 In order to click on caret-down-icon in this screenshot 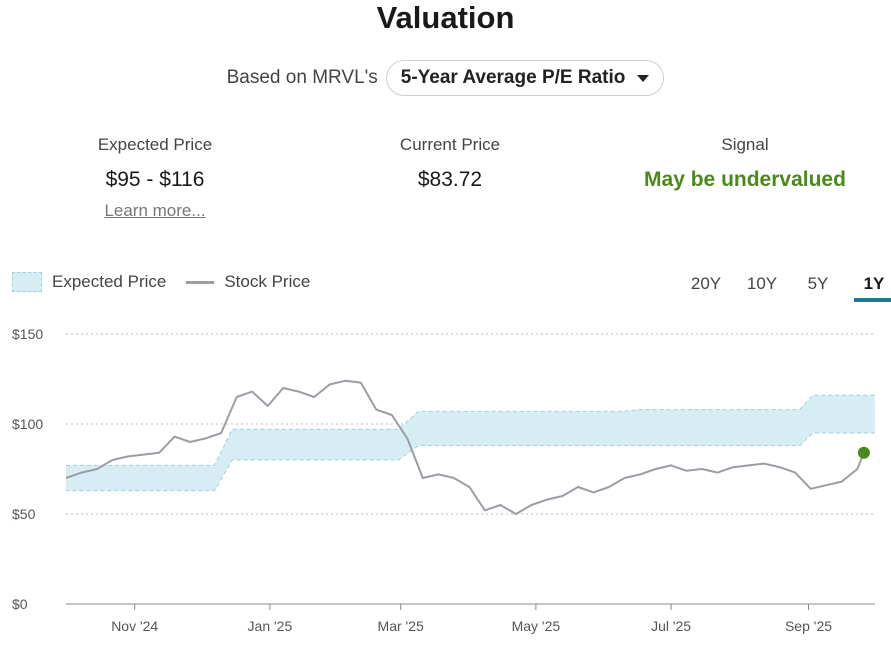, I will do `click(643, 78)`.